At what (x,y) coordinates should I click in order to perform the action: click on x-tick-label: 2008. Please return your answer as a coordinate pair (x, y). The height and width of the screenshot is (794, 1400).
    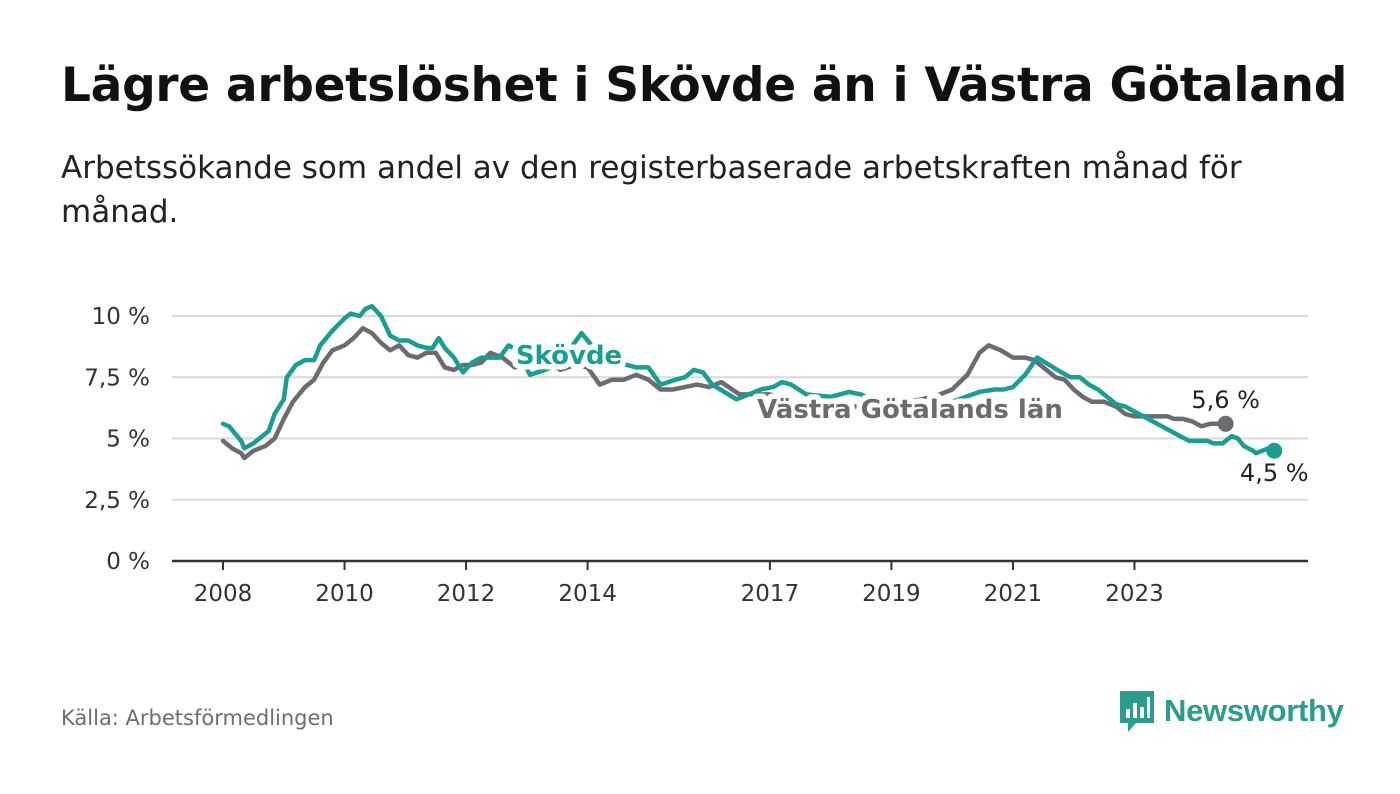
    Looking at the image, I should click on (223, 594).